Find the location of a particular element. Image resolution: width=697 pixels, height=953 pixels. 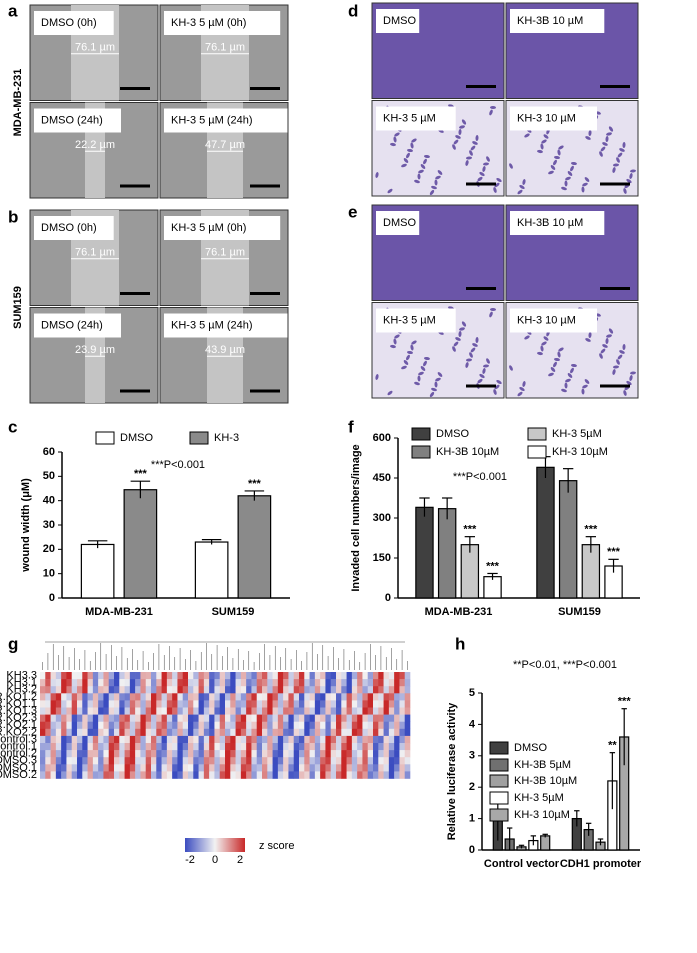

y-axis-label: wound width (μM) is located at coordinates (26, 525).